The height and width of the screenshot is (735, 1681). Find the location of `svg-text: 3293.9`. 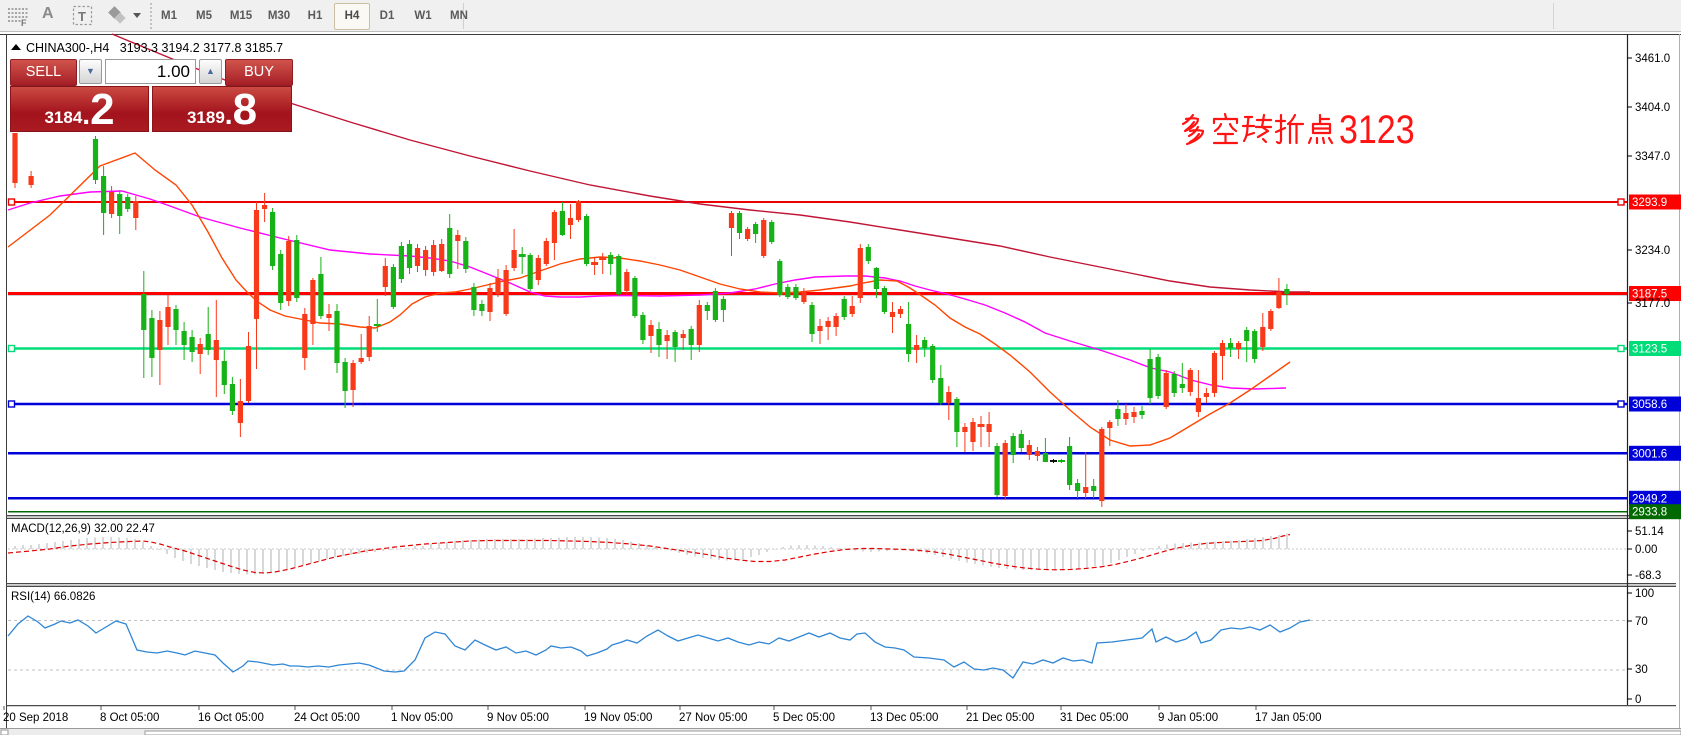

svg-text: 3293.9 is located at coordinates (1649, 203).